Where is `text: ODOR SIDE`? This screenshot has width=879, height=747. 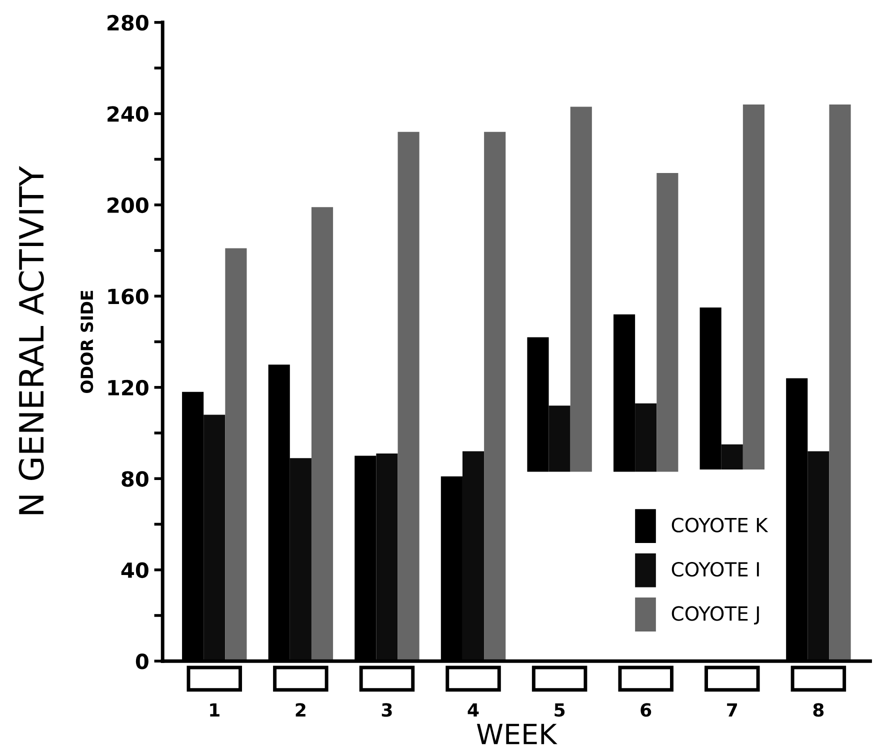 text: ODOR SIDE is located at coordinates (87, 342).